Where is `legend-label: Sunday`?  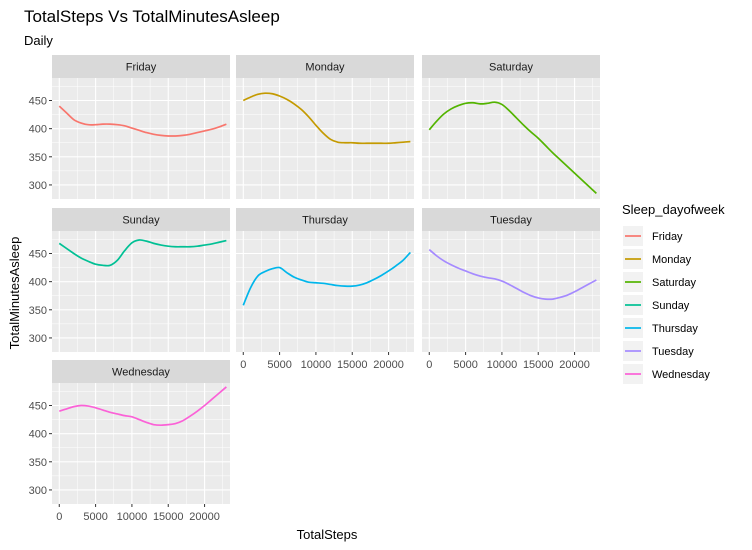
legend-label: Sunday is located at coordinates (671, 306).